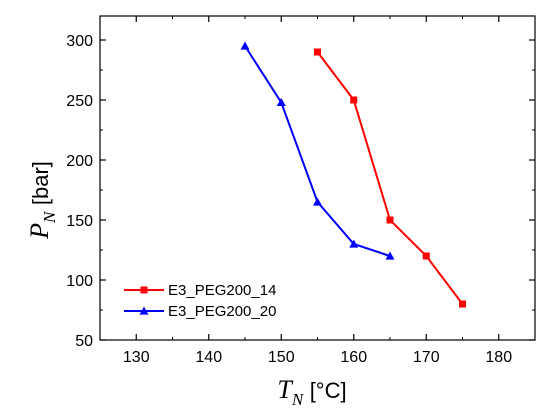 The height and width of the screenshot is (416, 550). What do you see at coordinates (40, 183) in the screenshot?
I see `y-axis-unit: [bar]` at bounding box center [40, 183].